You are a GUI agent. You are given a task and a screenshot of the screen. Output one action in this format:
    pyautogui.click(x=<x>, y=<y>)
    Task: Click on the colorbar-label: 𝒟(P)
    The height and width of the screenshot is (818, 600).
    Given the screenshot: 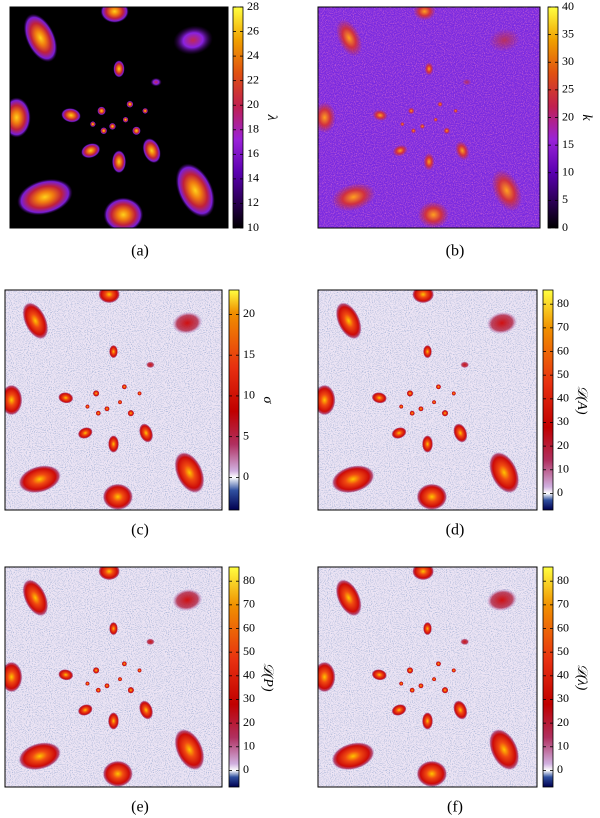 What is the action you would take?
    pyautogui.click(x=267, y=676)
    